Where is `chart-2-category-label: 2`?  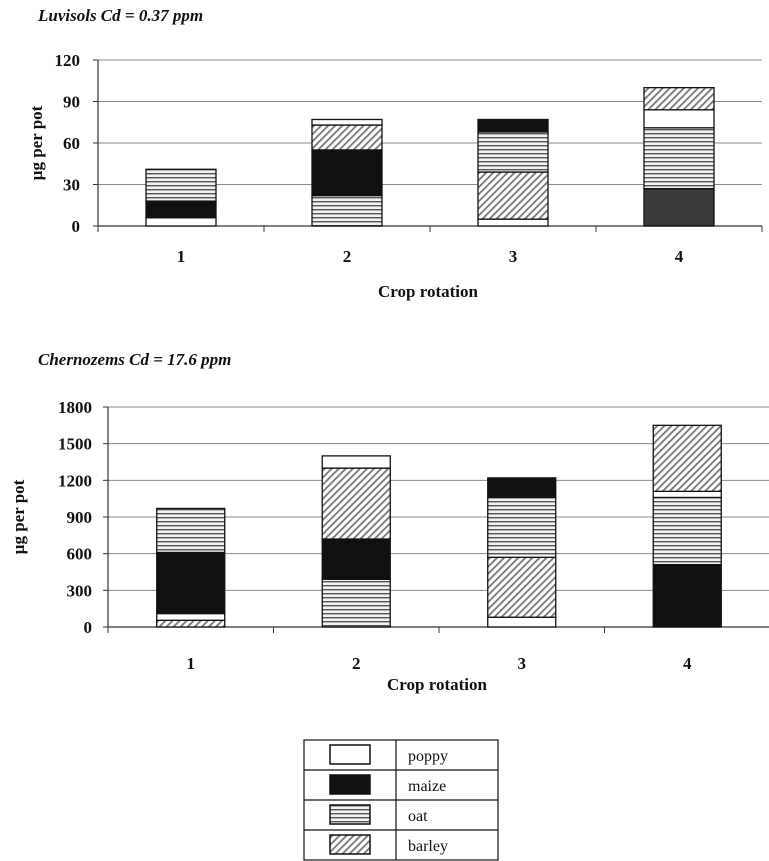 chart-2-category-label: 2 is located at coordinates (356, 663).